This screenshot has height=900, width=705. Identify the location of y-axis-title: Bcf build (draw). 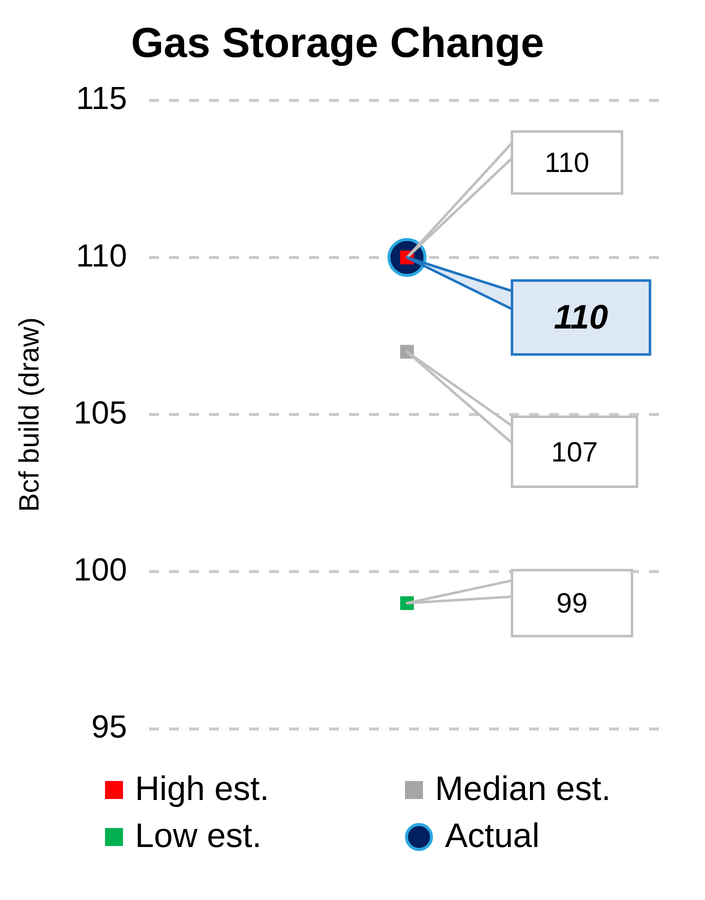
(29, 414).